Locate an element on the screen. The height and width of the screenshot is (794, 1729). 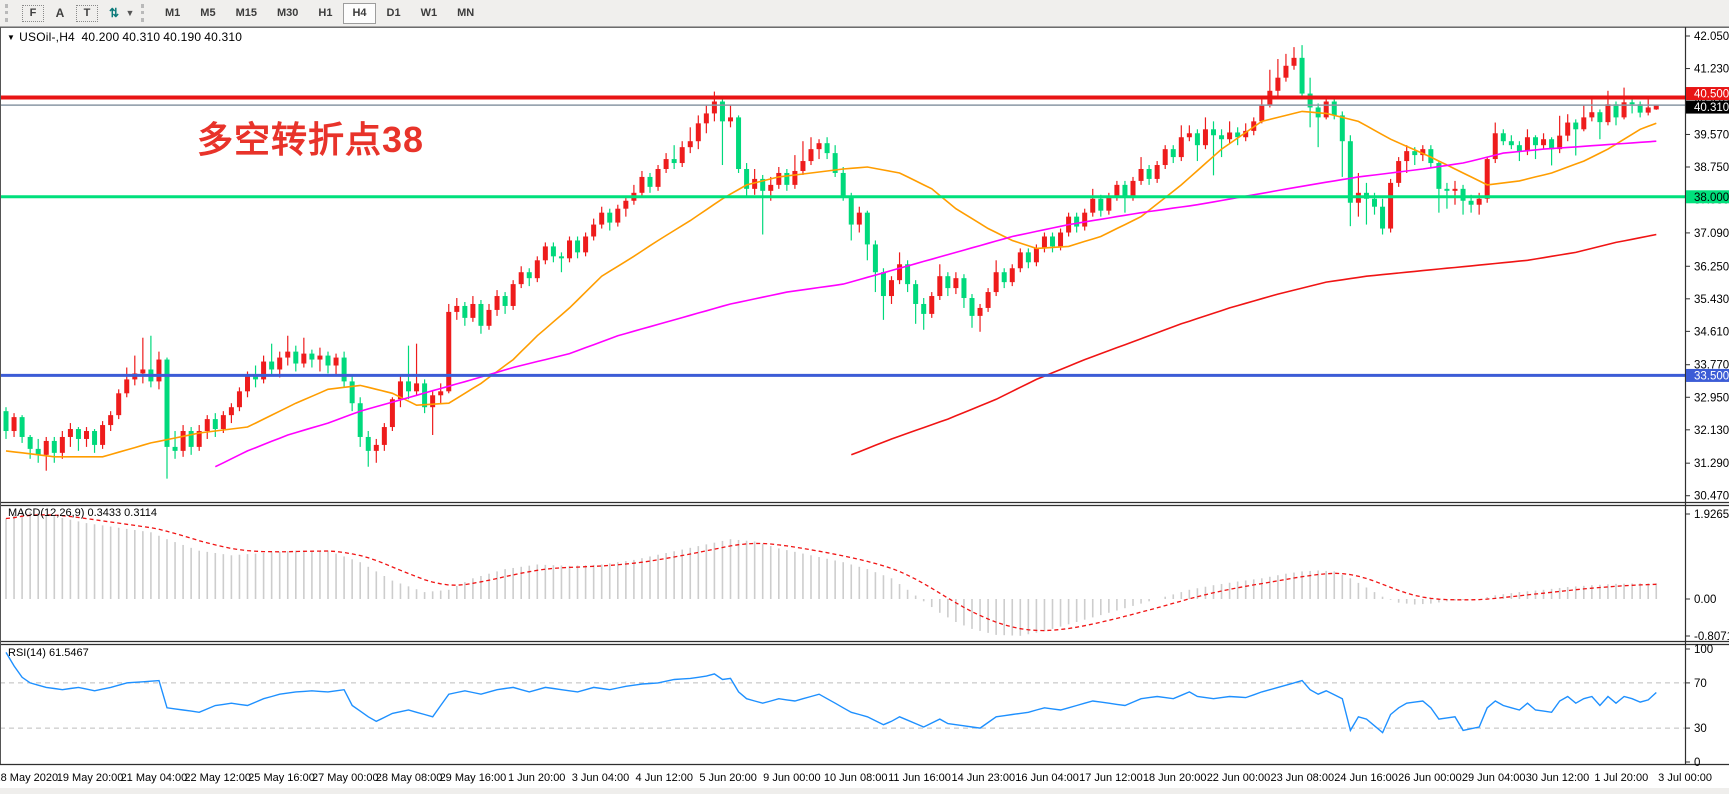
collapse-triangle-icon: ▼ is located at coordinates (11, 37).